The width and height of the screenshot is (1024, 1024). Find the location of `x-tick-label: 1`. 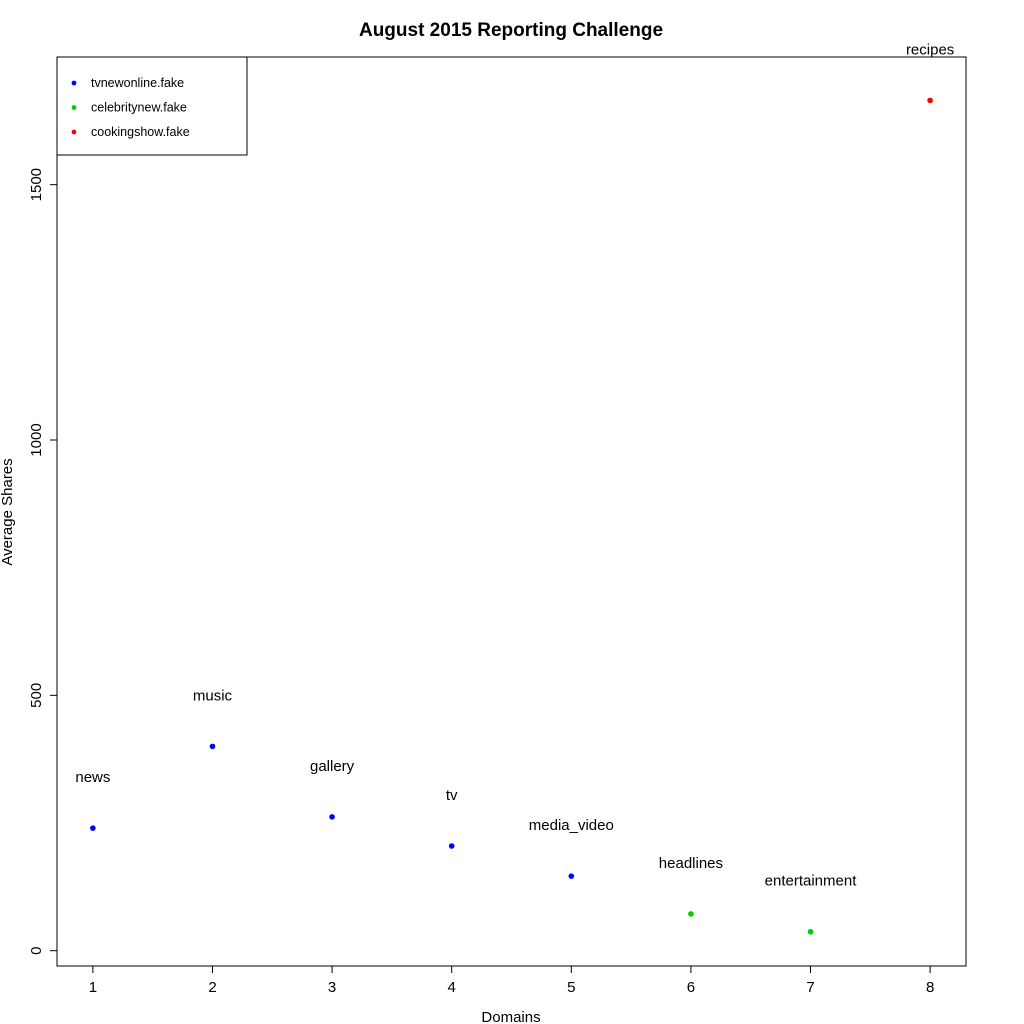

x-tick-label: 1 is located at coordinates (93, 987).